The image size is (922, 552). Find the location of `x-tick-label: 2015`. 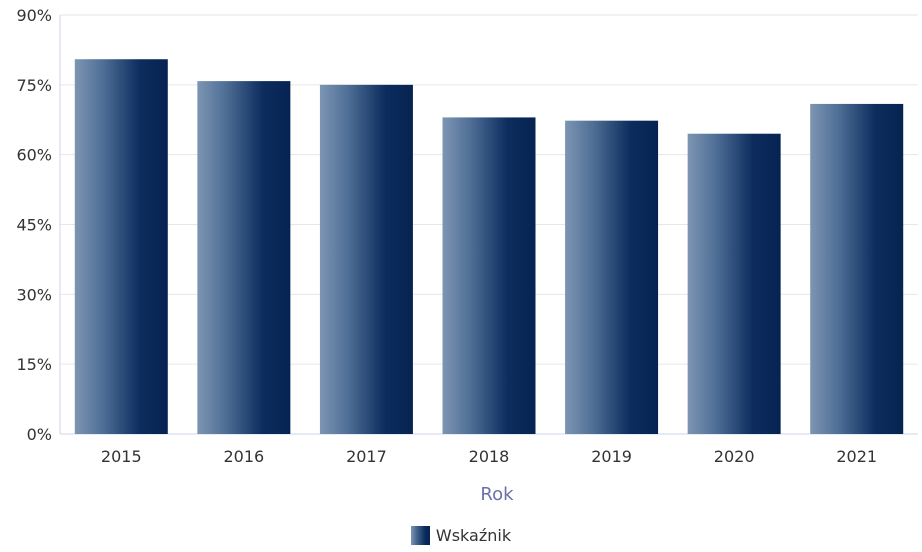

x-tick-label: 2015 is located at coordinates (121, 456).